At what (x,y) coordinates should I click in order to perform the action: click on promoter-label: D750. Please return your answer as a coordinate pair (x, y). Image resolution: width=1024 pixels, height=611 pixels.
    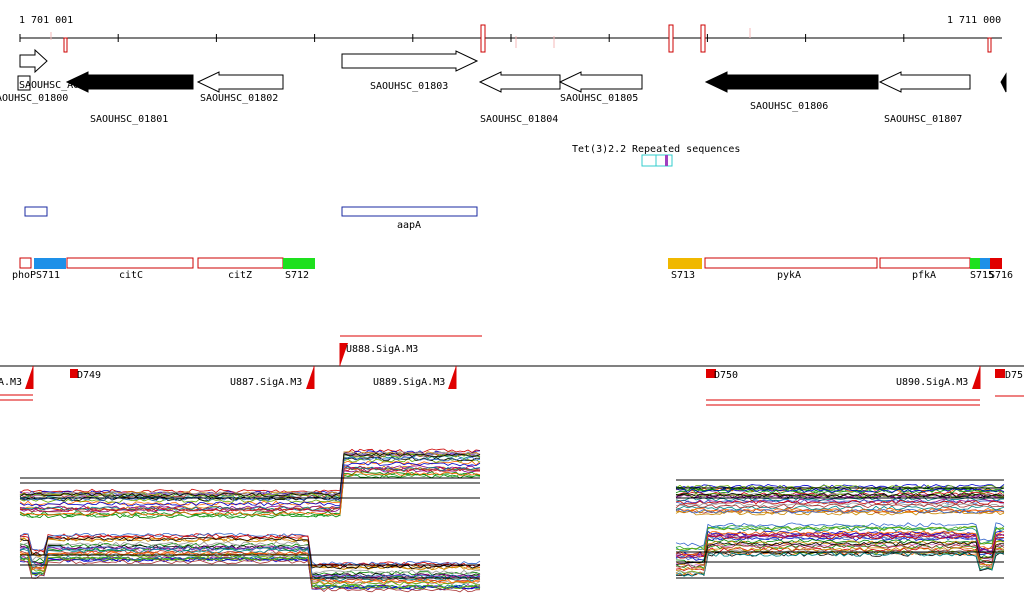
    Looking at the image, I should click on (726, 375).